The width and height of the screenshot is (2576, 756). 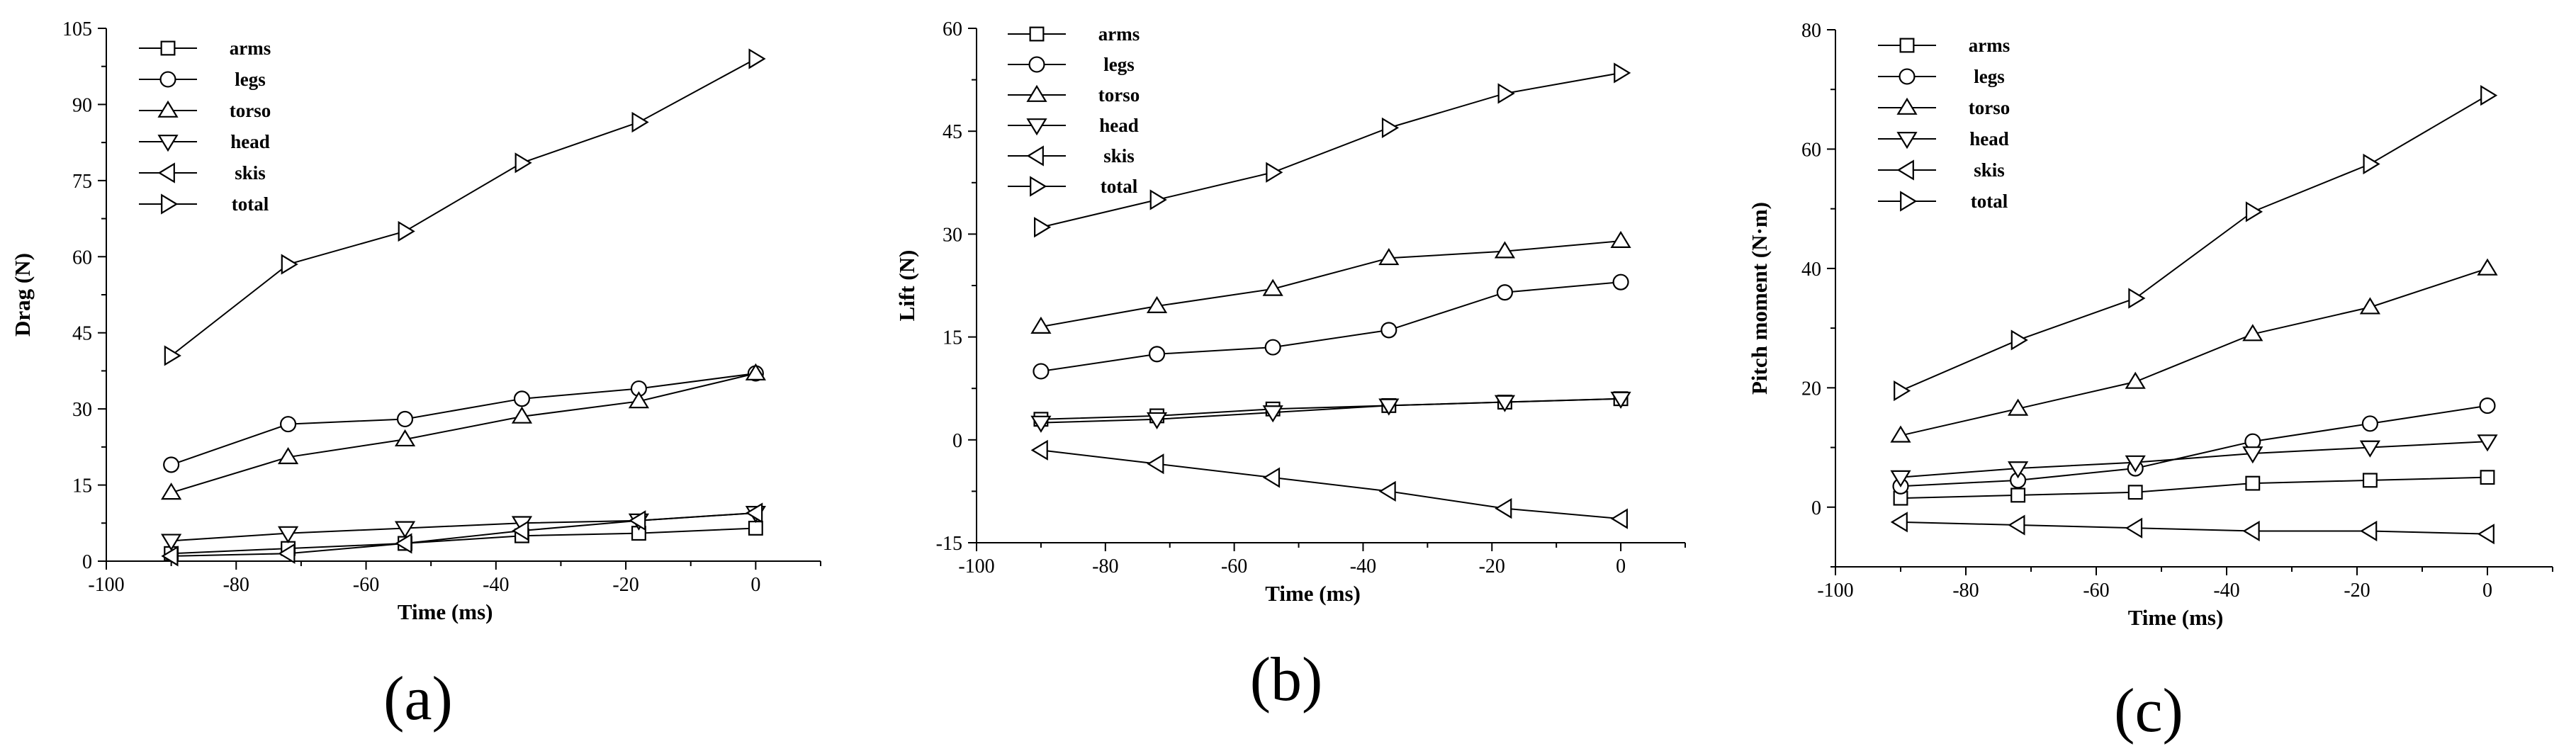 I want to click on y-axis-title: Pitch moment (N·m), so click(x=1760, y=298).